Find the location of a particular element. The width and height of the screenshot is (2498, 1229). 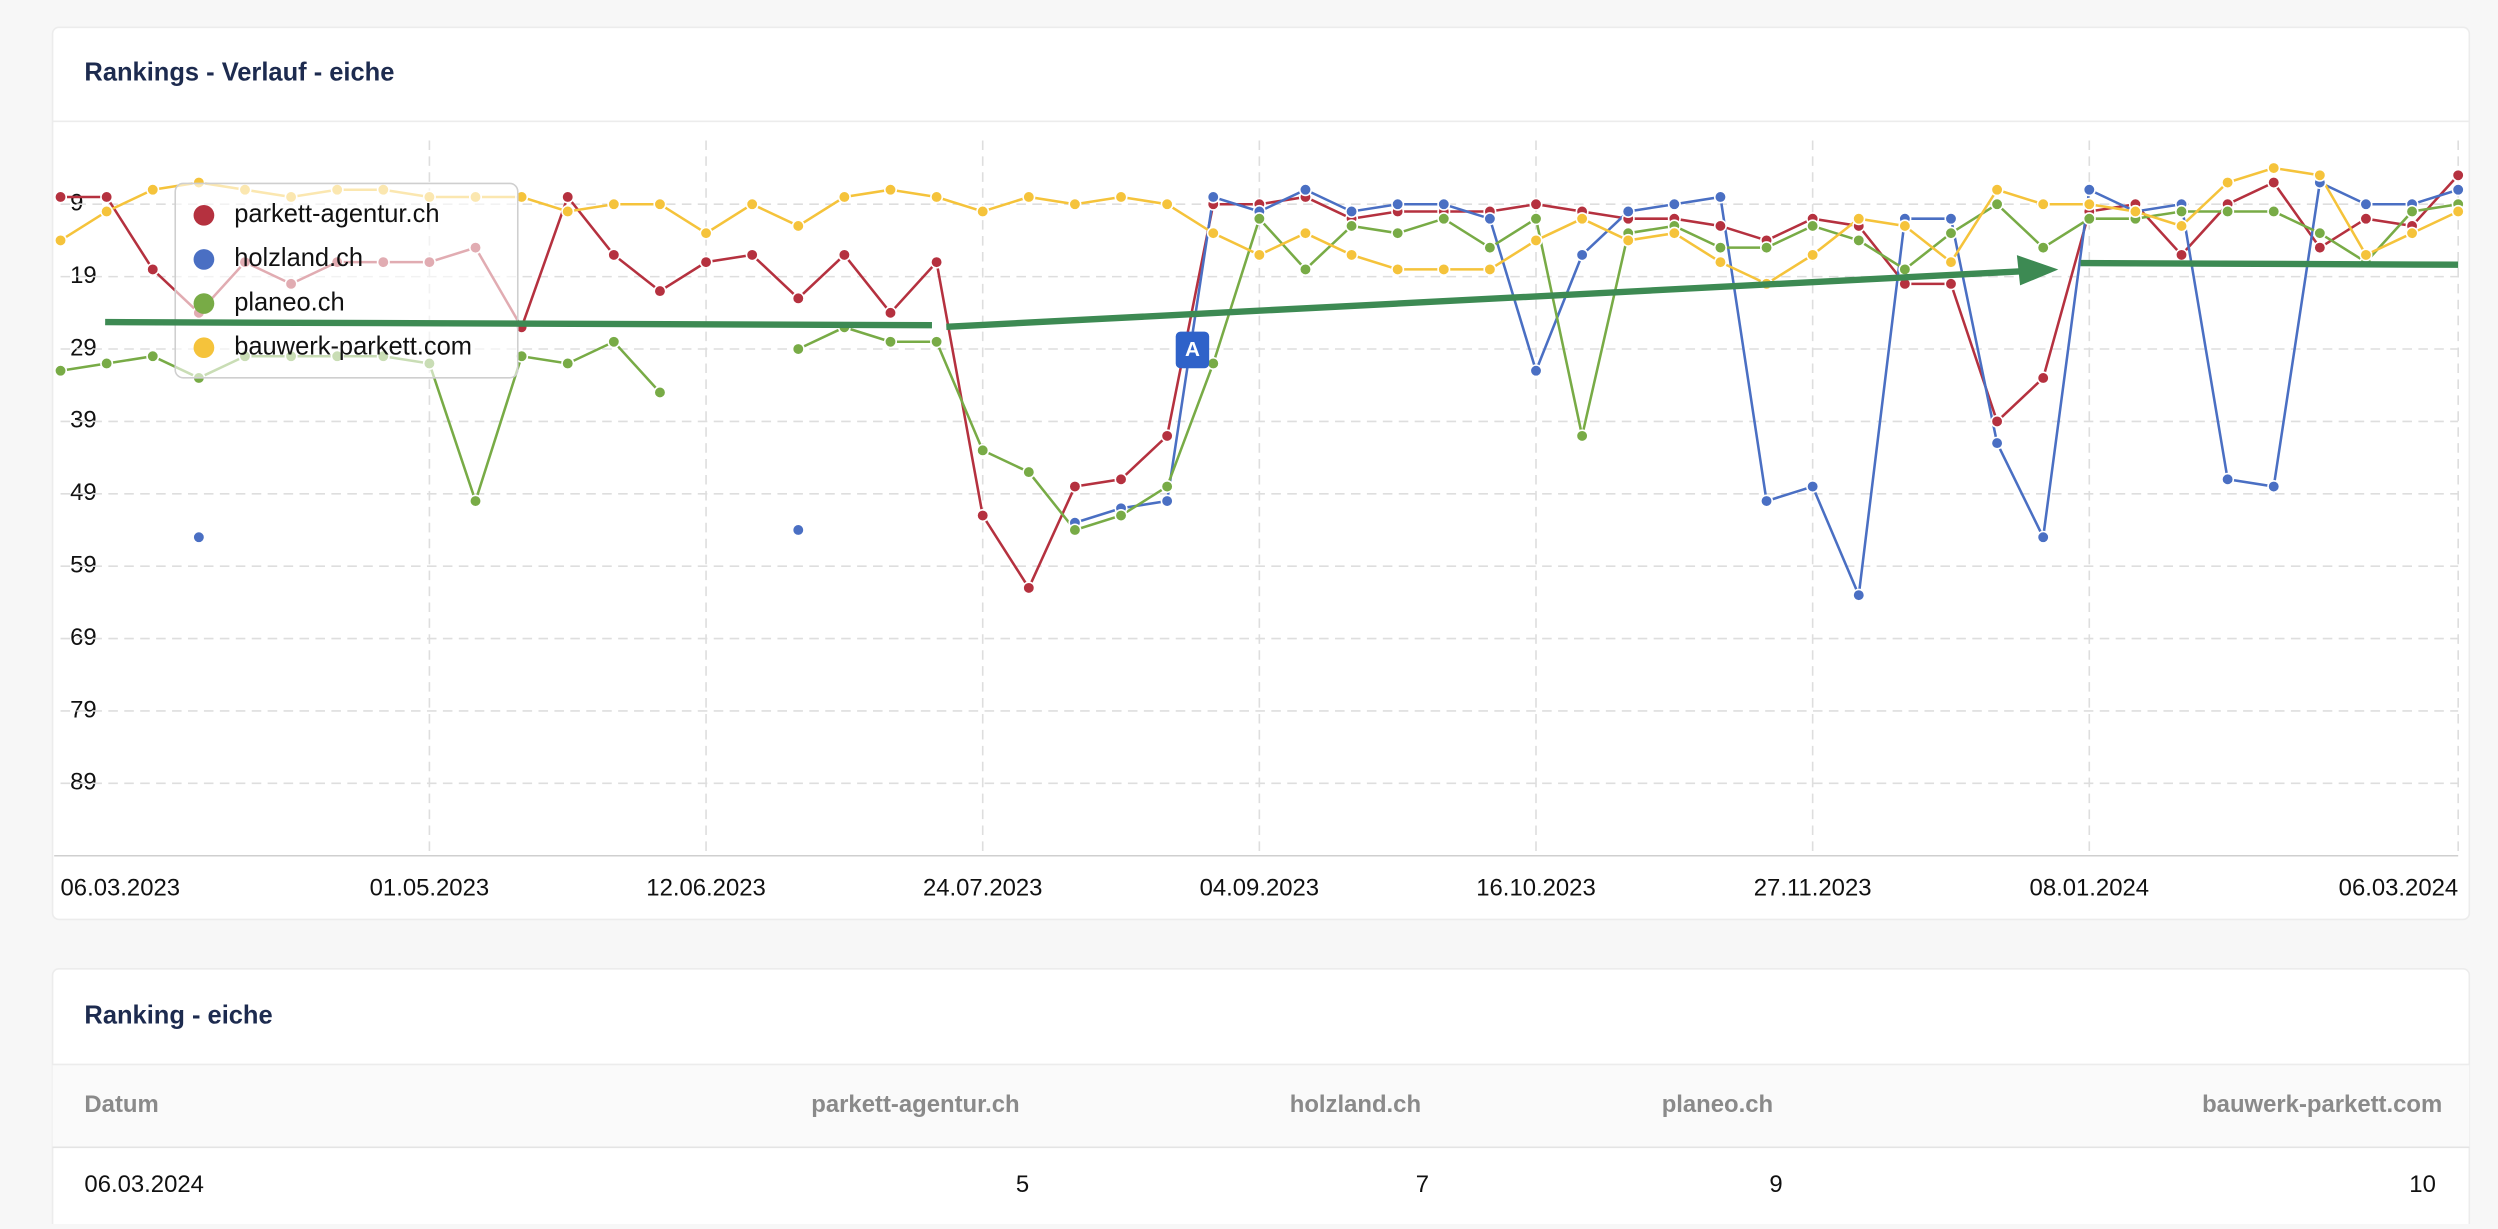

table-header-cell: holzland.ch is located at coordinates (1355, 1104).